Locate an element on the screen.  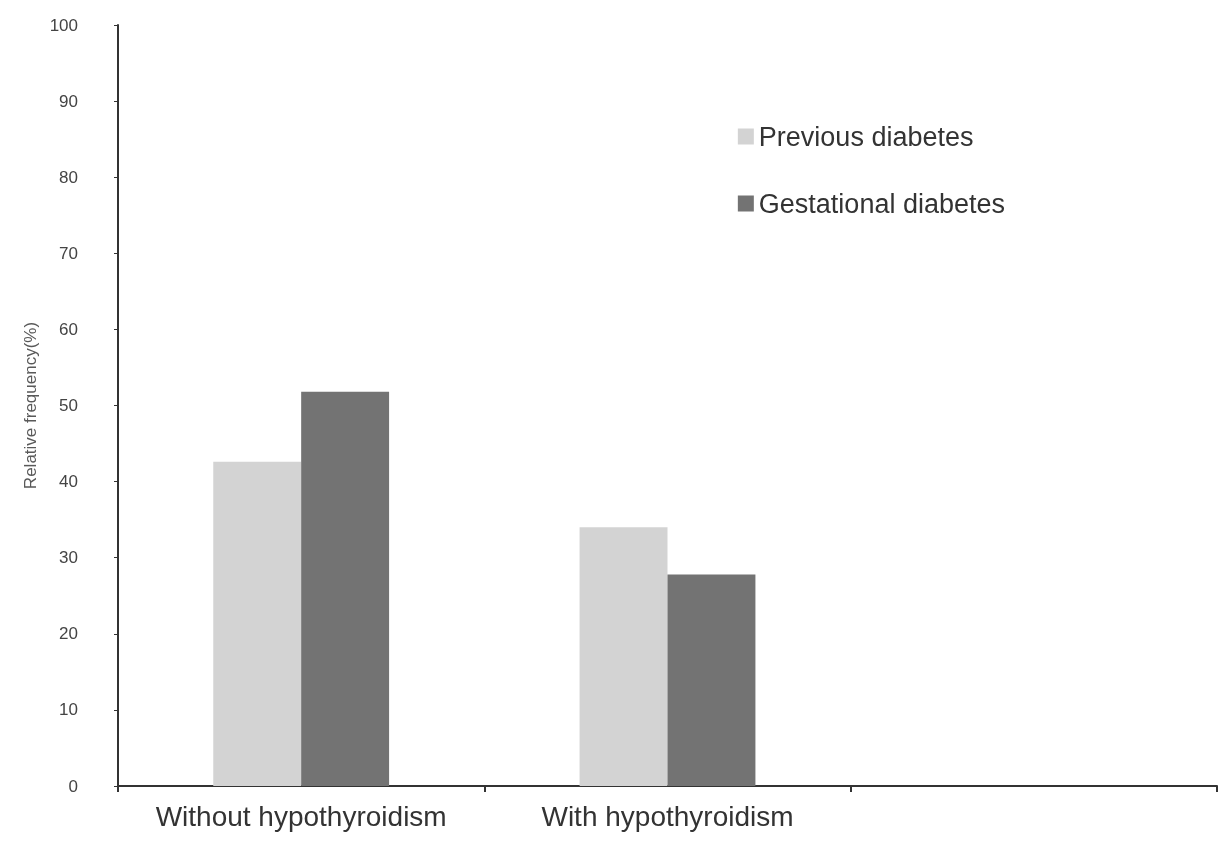
y-tick-label: 60 is located at coordinates (68, 329).